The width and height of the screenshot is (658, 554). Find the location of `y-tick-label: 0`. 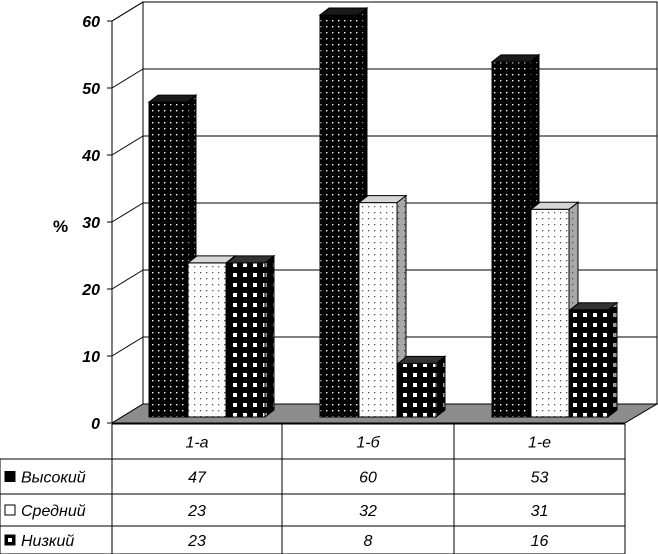

y-tick-label: 0 is located at coordinates (95, 424).